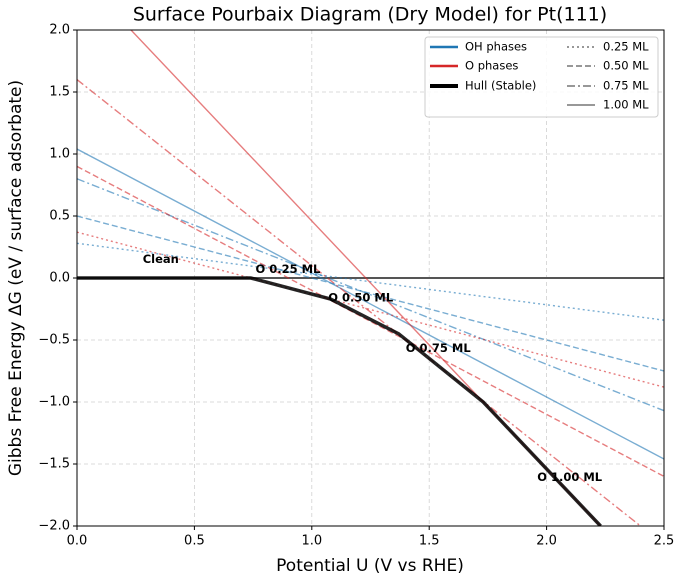  I want to click on legend-box, so click(541, 77).